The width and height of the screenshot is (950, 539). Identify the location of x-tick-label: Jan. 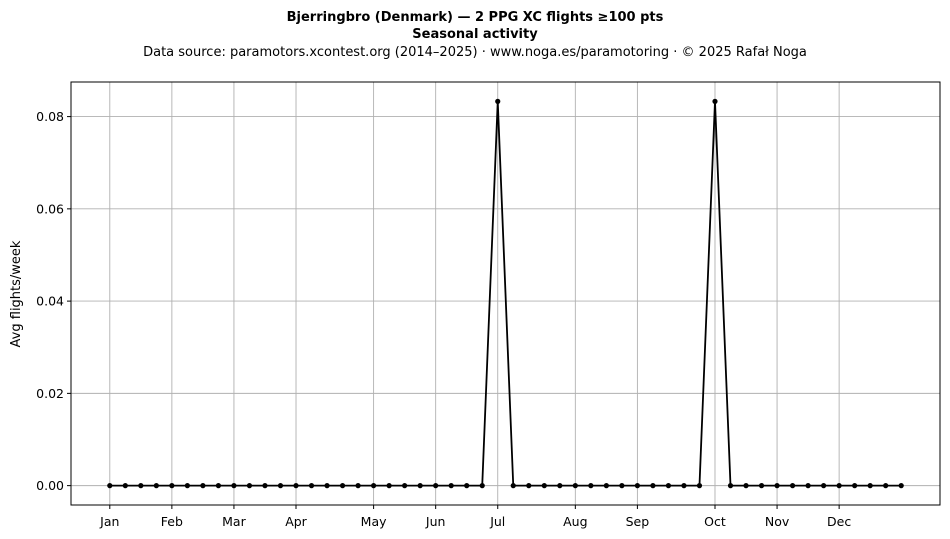
(109, 521).